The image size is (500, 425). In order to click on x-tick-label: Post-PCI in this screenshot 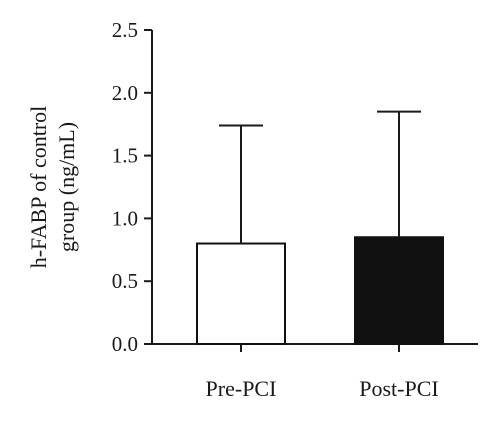, I will do `click(398, 388)`.